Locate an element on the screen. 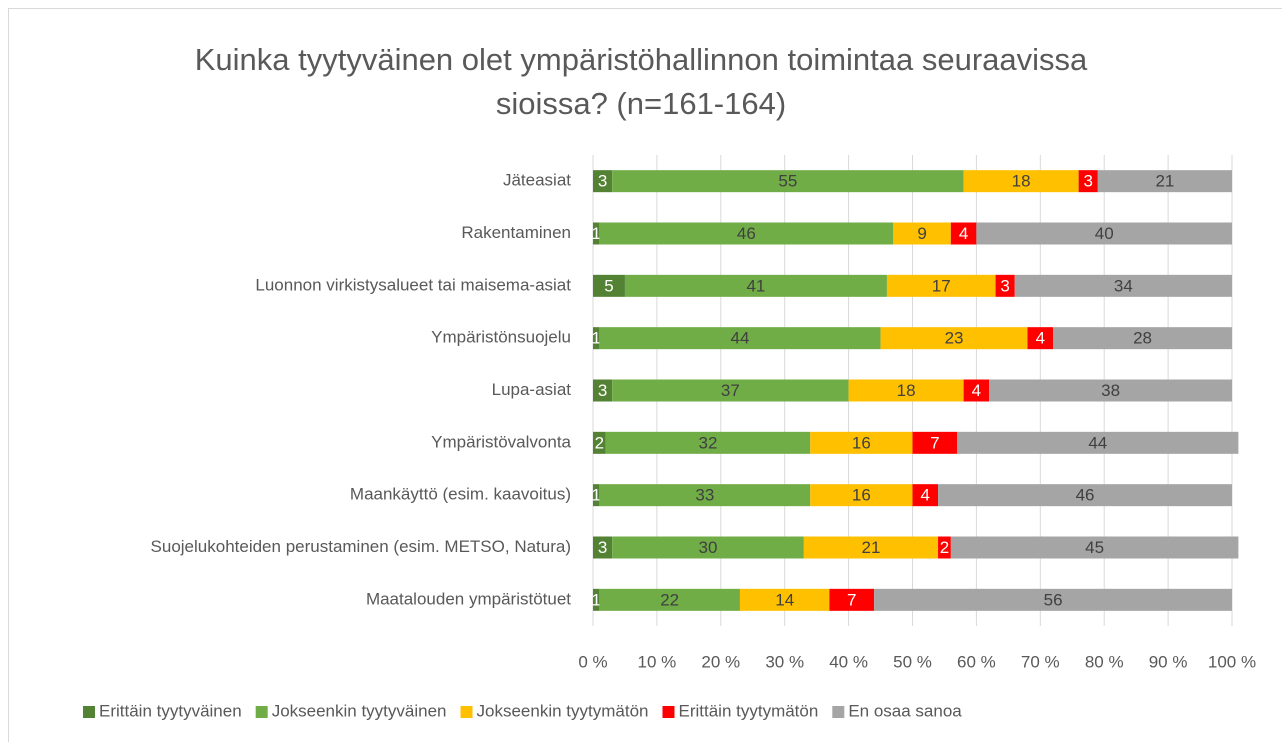 The height and width of the screenshot is (742, 1282). data-label: 38 is located at coordinates (1110, 390).